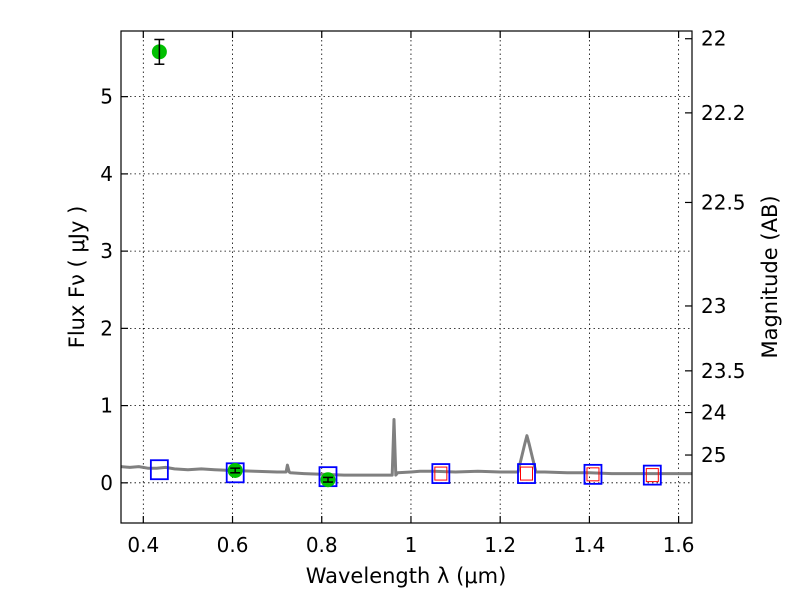 The height and width of the screenshot is (600, 800). Describe the element at coordinates (106, 483) in the screenshot. I see `y-tick-label: 0` at that location.